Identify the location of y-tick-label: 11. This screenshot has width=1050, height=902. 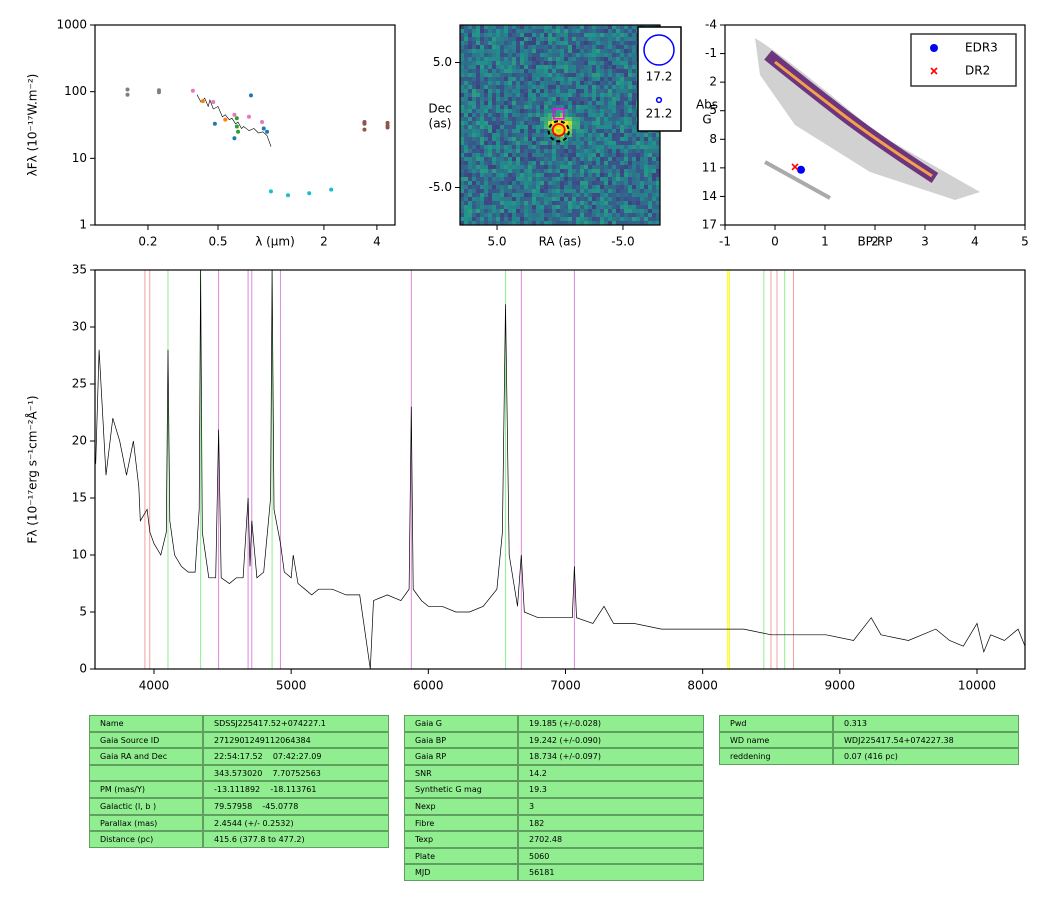
(709, 167).